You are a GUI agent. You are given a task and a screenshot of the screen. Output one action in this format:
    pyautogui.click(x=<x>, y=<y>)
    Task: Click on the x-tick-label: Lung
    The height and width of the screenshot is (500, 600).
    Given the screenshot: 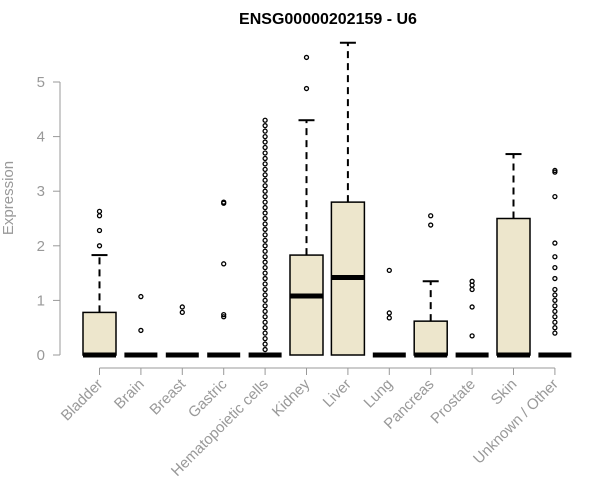 What is the action you would take?
    pyautogui.click(x=379, y=394)
    